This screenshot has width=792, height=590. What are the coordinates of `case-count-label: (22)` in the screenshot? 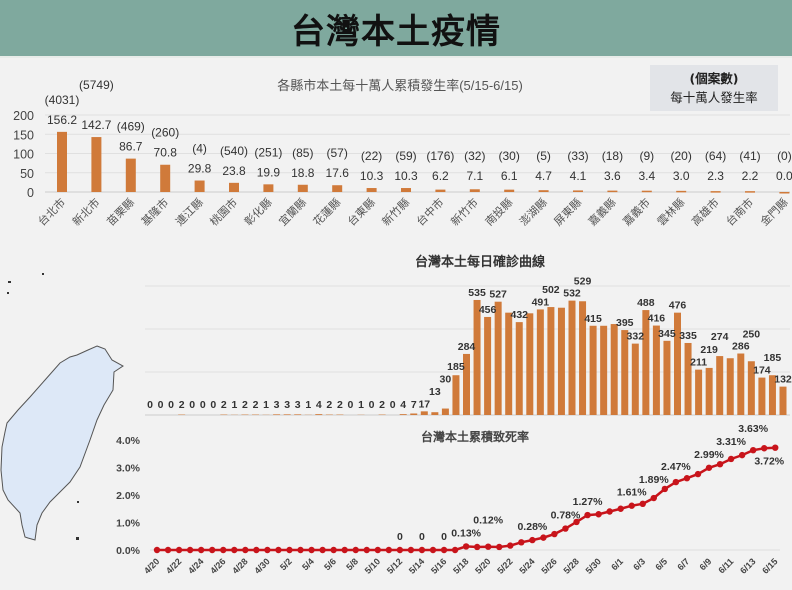 It's located at (371, 156).